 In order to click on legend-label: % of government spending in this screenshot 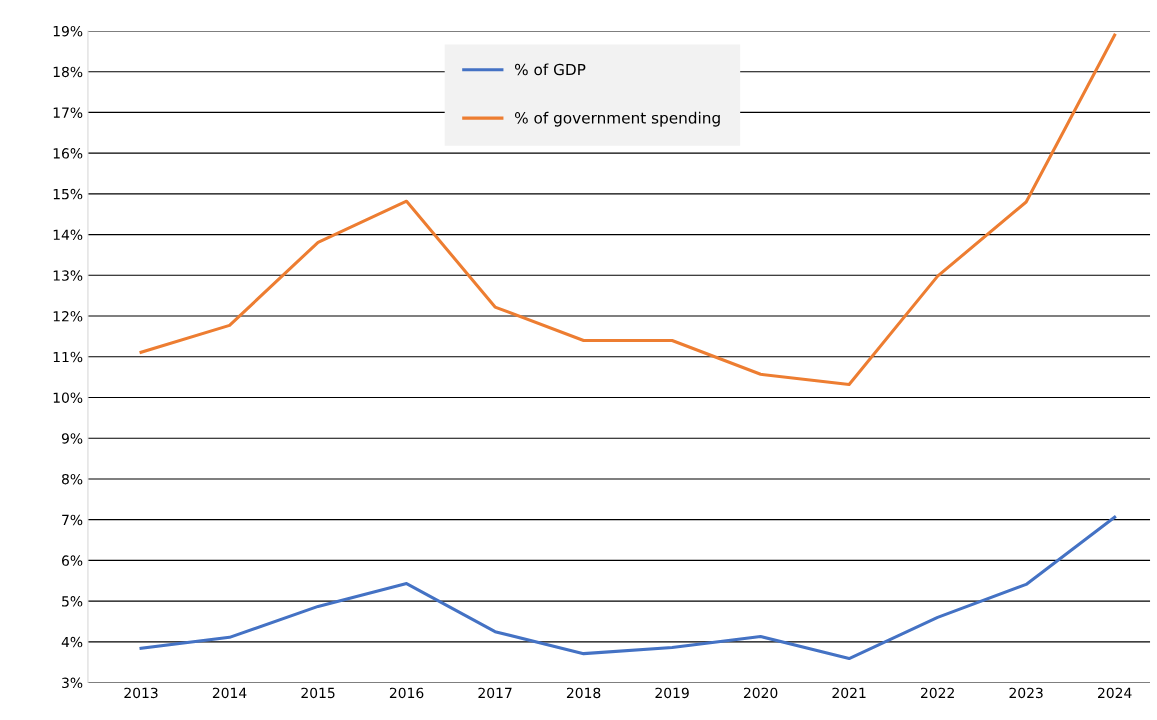, I will do `click(617, 119)`.